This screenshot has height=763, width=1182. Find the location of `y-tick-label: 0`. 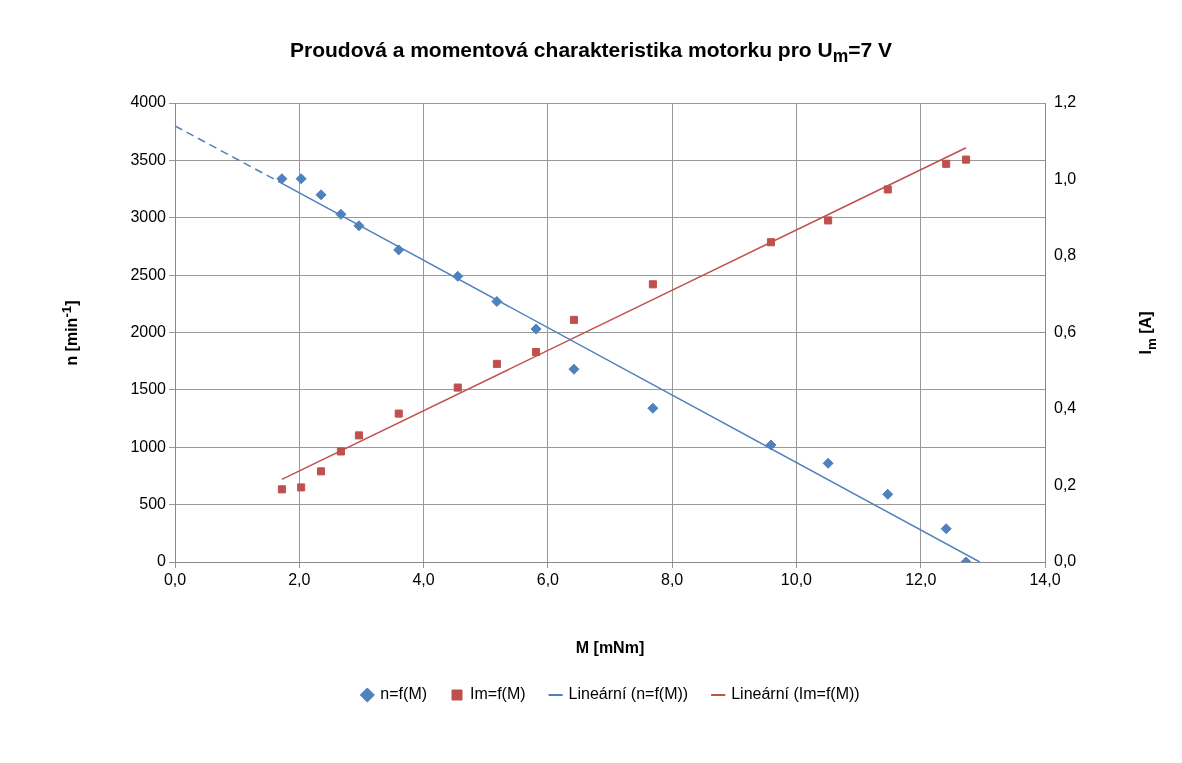

y-tick-label: 0 is located at coordinates (162, 561).